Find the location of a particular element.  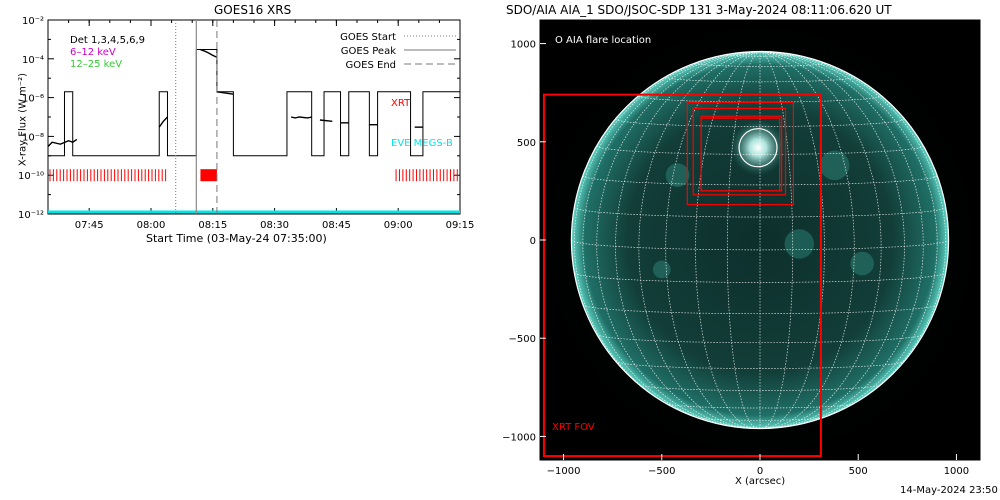

goes-x-tick-label: 07:45 is located at coordinates (89, 225).